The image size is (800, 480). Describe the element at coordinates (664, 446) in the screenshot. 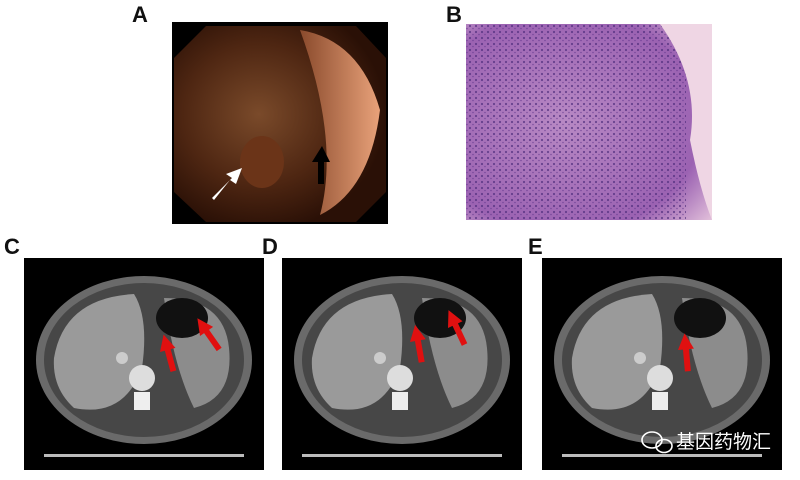

I see `watermark-icon` at that location.